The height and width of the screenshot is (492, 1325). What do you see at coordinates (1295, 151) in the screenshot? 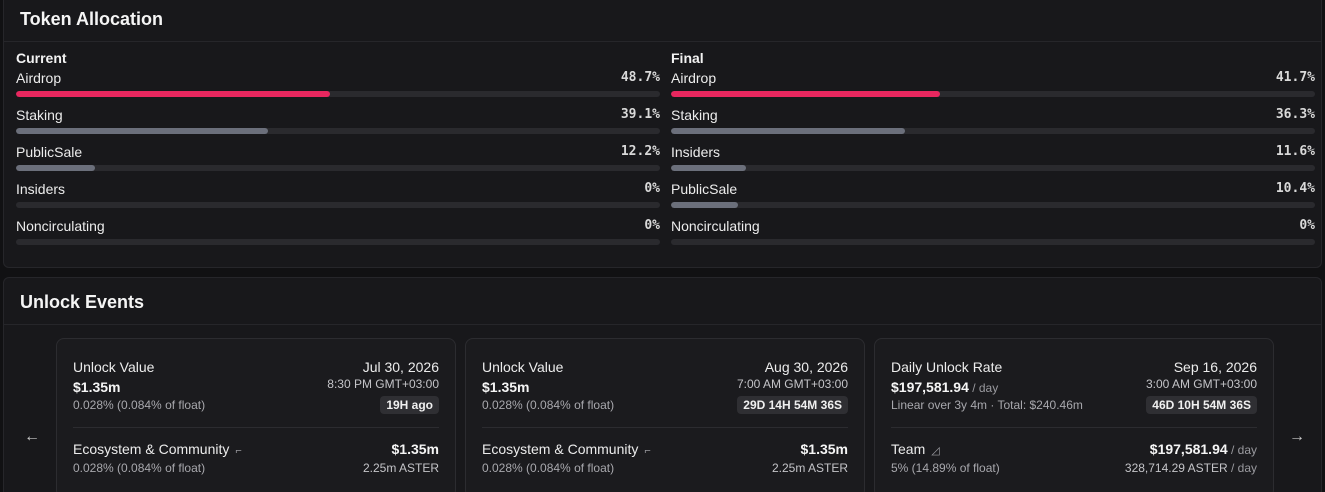
I see `allocation-percent: 11.6%` at bounding box center [1295, 151].